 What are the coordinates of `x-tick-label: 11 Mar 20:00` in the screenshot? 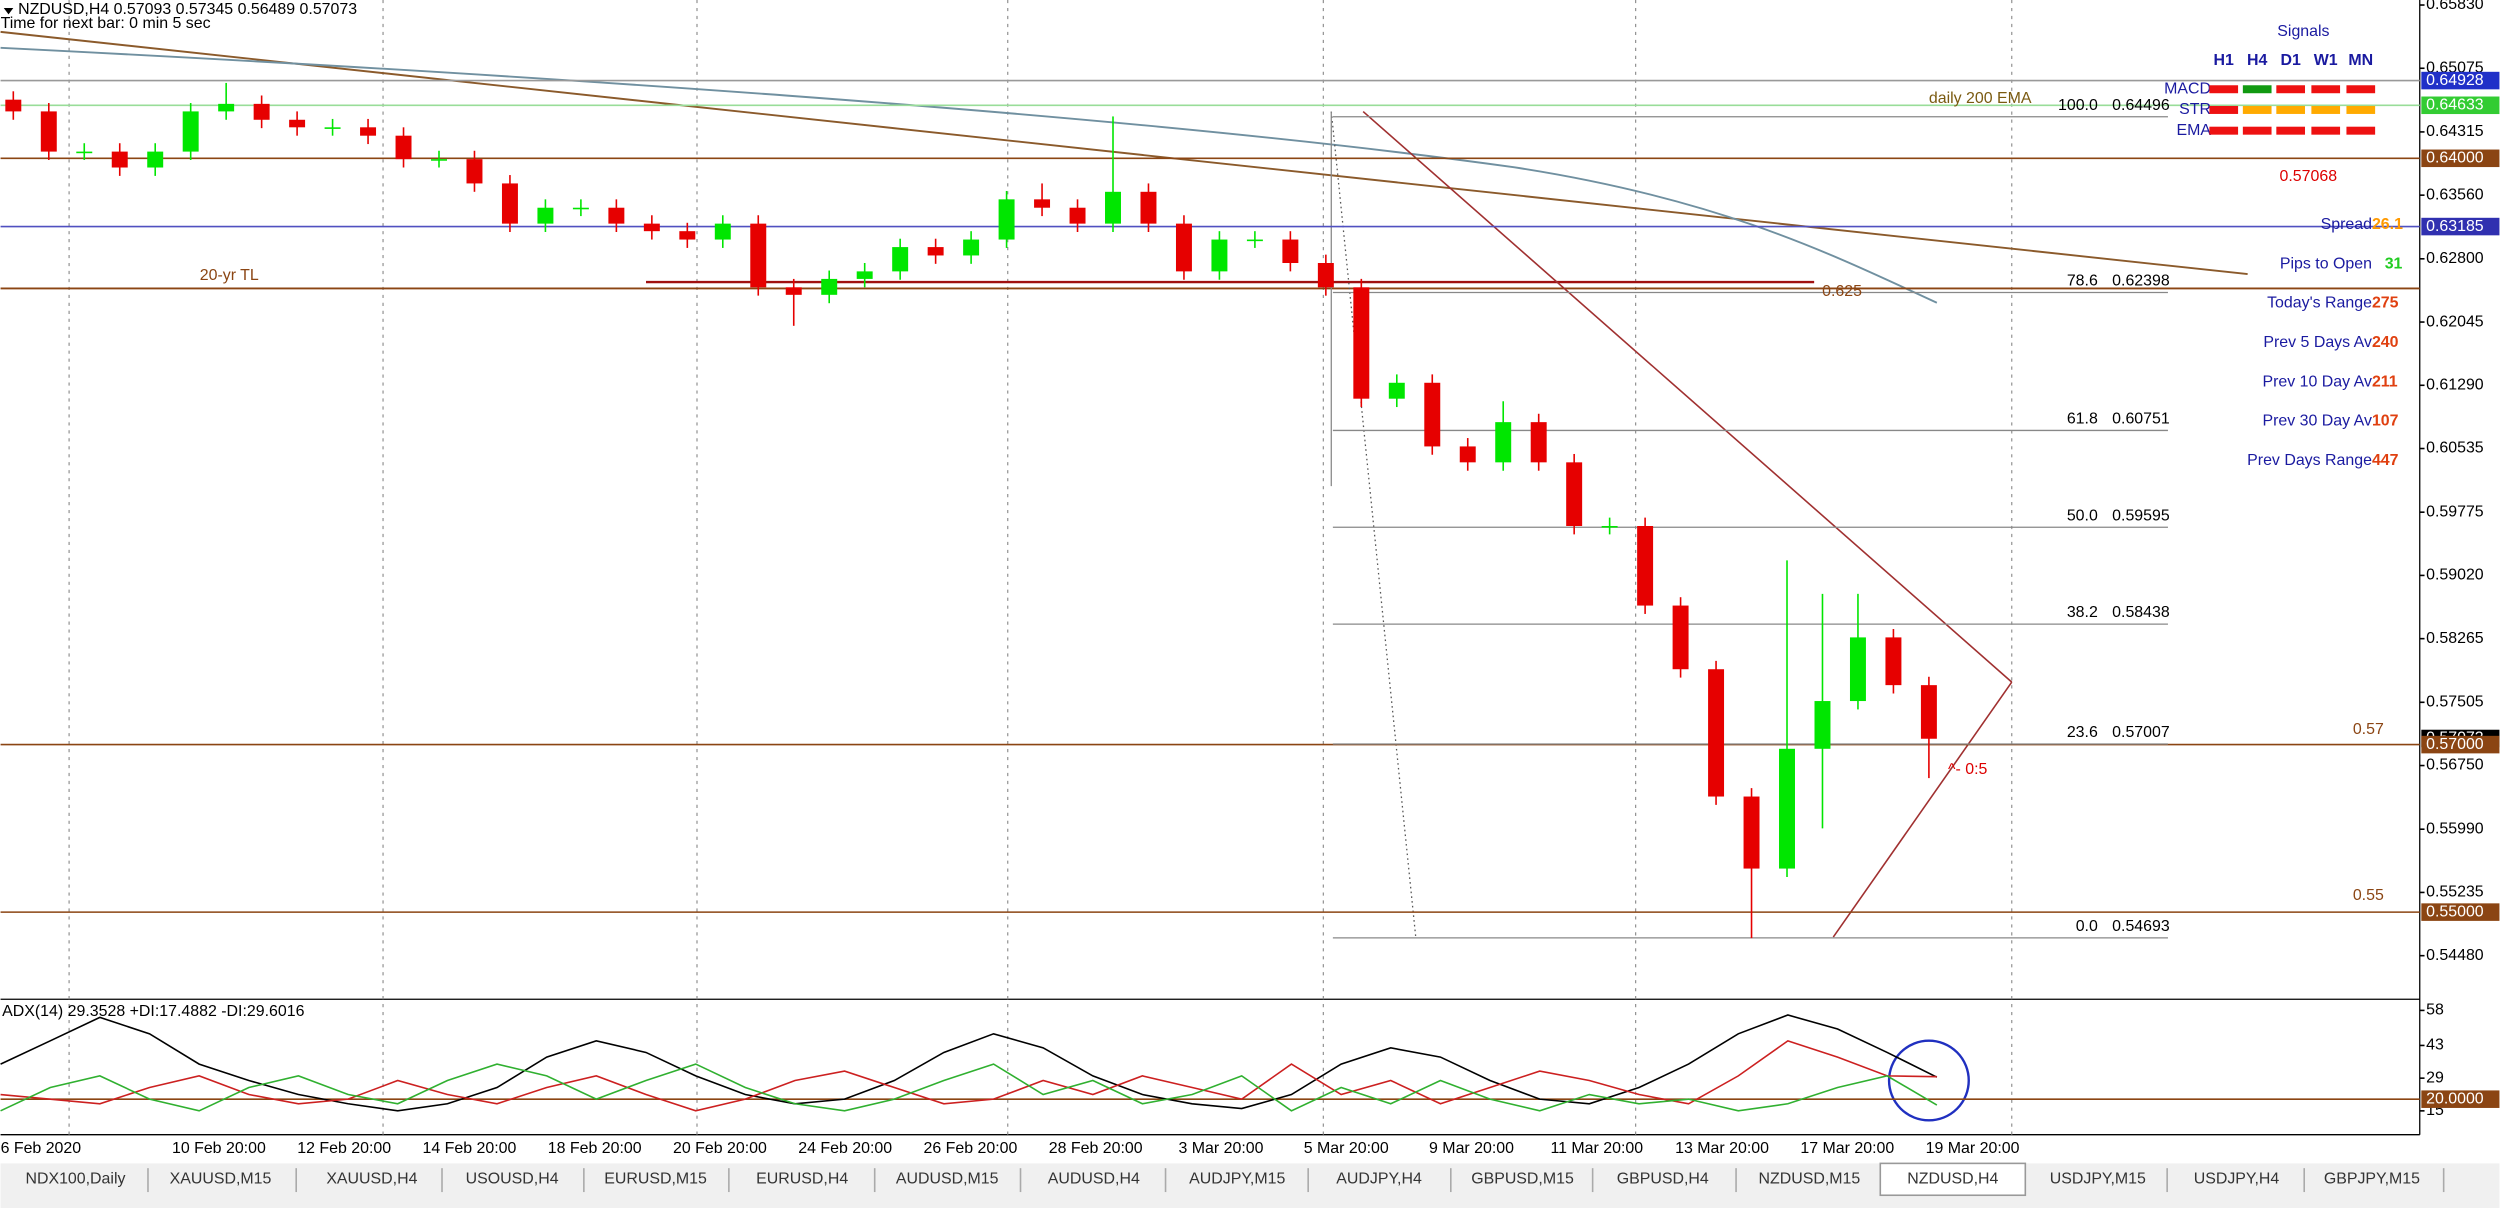 It's located at (1596, 1148).